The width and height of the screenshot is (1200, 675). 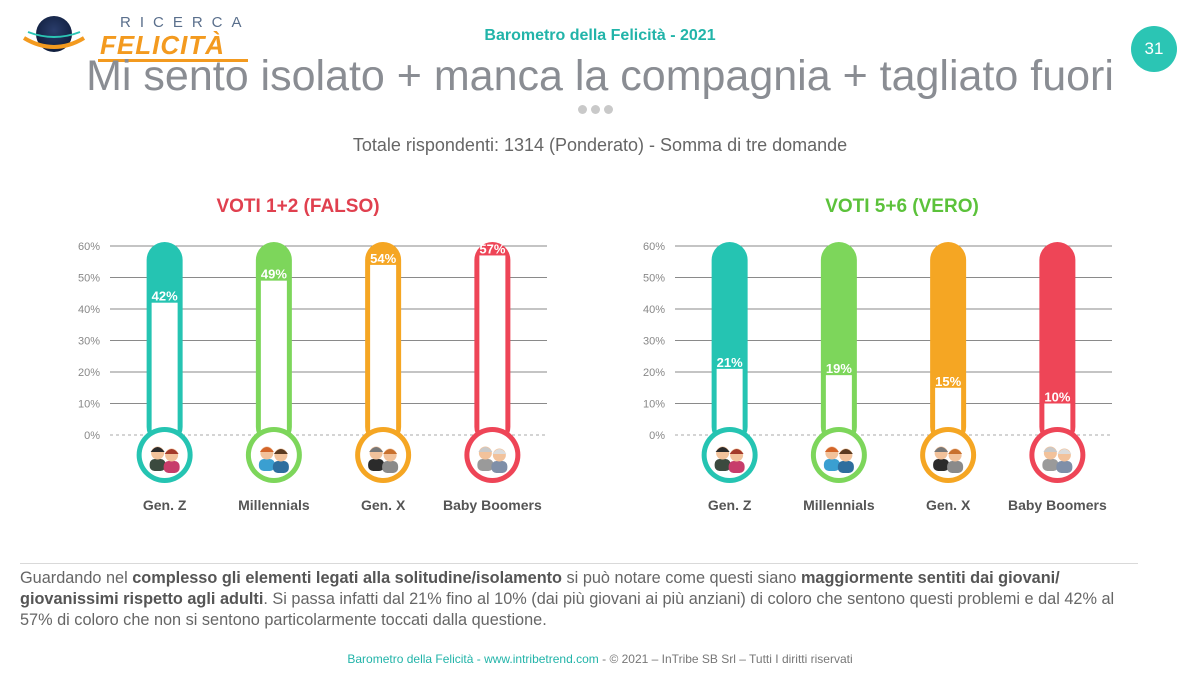 What do you see at coordinates (839, 368) in the screenshot?
I see `data-label: 19%` at bounding box center [839, 368].